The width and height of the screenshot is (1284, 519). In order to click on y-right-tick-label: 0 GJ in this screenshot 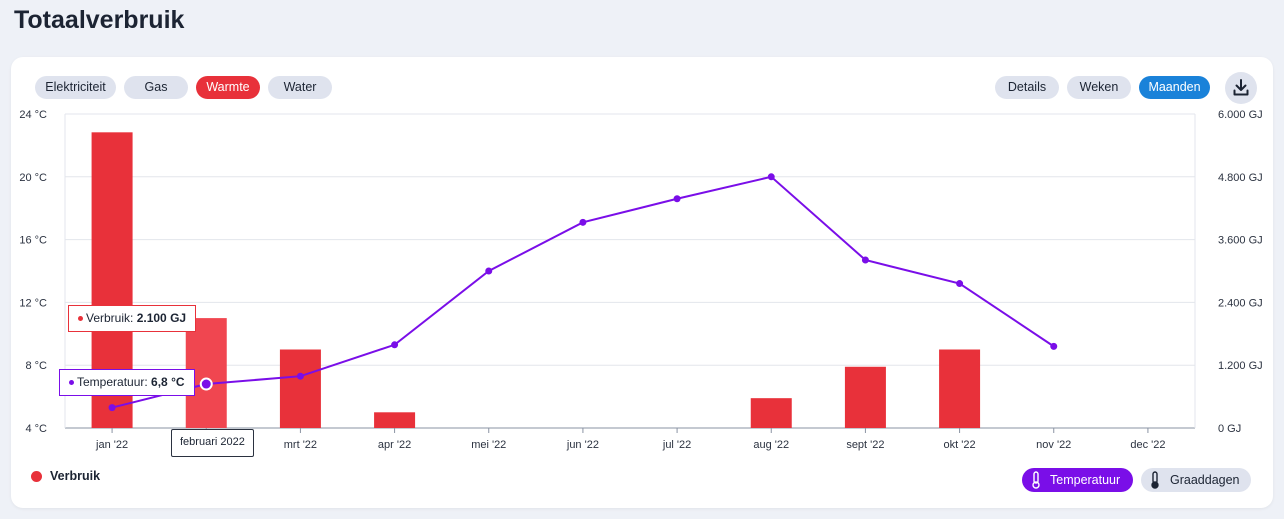, I will do `click(1229, 429)`.